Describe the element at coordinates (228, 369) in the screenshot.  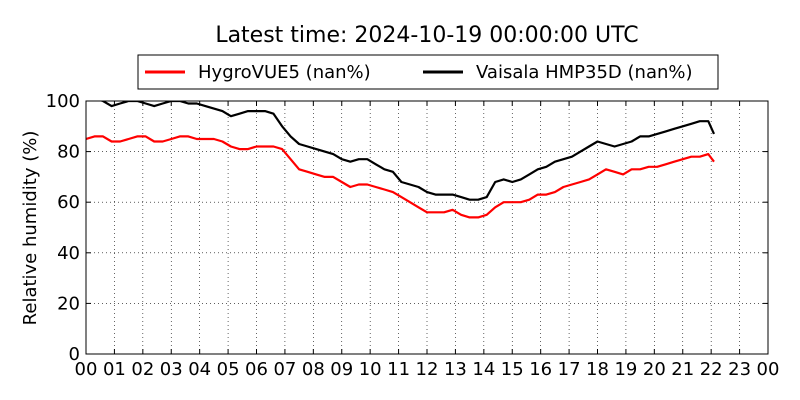
I see `x-tick-label: 05` at that location.